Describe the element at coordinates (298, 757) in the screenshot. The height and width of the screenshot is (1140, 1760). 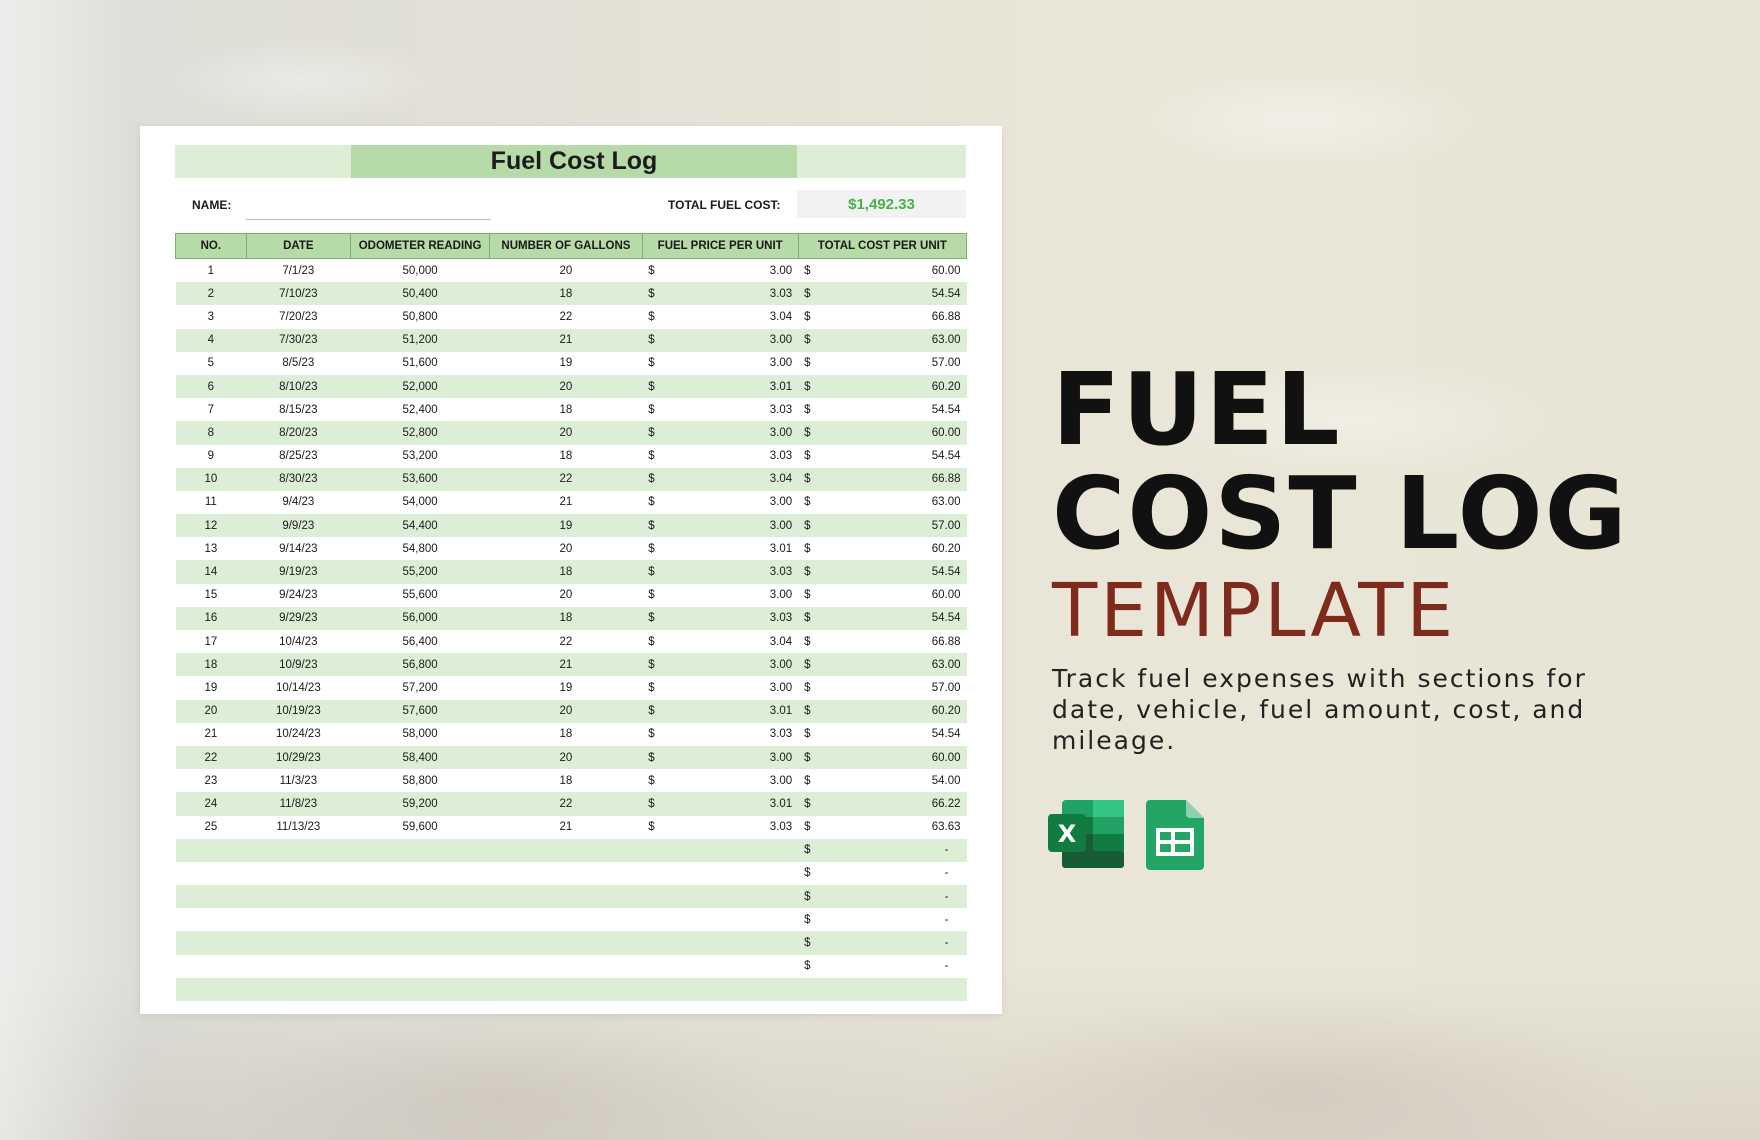
I see `cell-date: 10/29/23` at that location.